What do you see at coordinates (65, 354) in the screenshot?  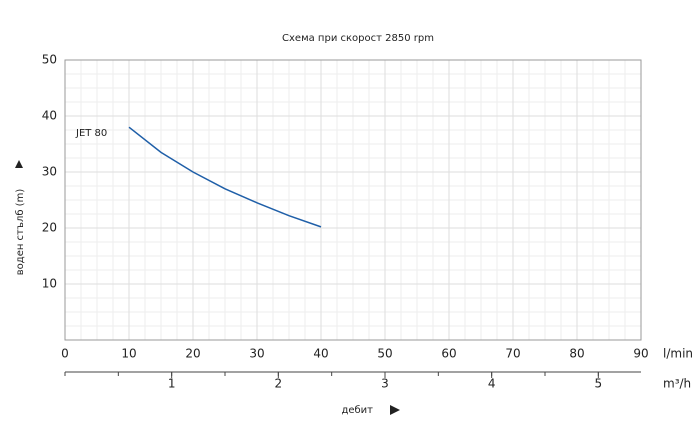 I see `x-tick-label: 0` at bounding box center [65, 354].